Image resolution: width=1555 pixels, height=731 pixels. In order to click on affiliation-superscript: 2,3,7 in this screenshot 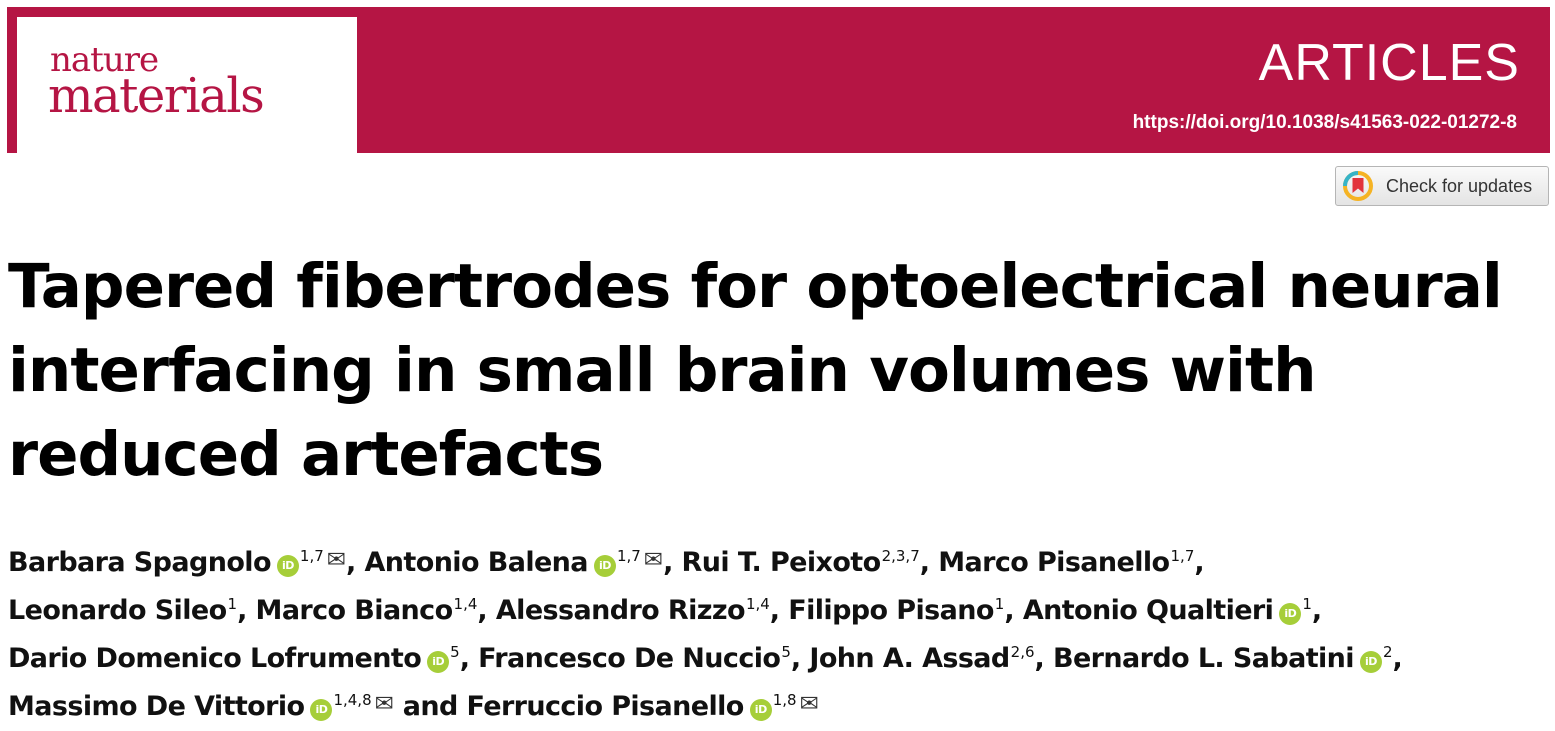, I will do `click(900, 556)`.